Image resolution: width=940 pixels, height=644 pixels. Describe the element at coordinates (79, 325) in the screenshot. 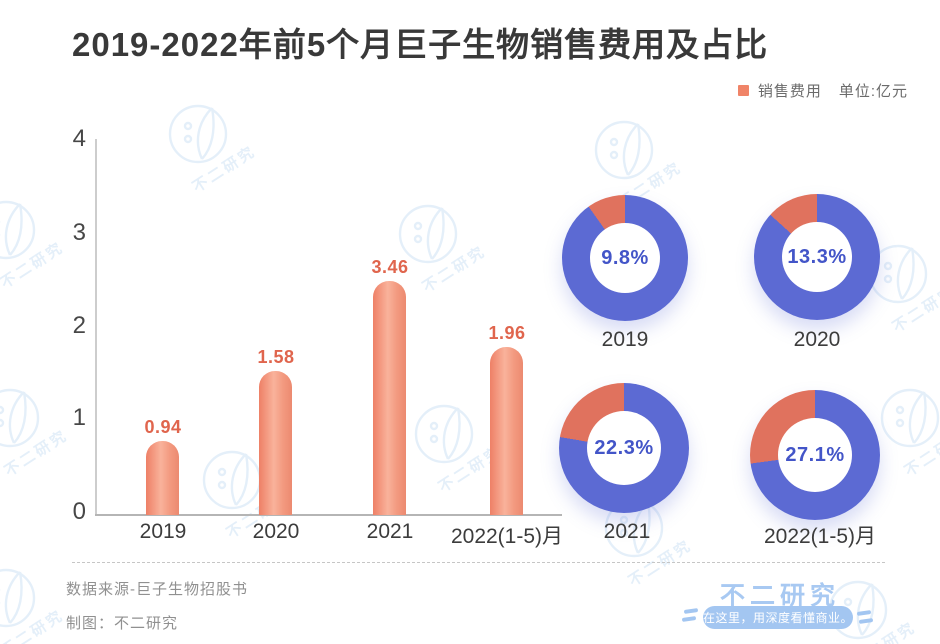

I see `y-tick-2: 2` at that location.